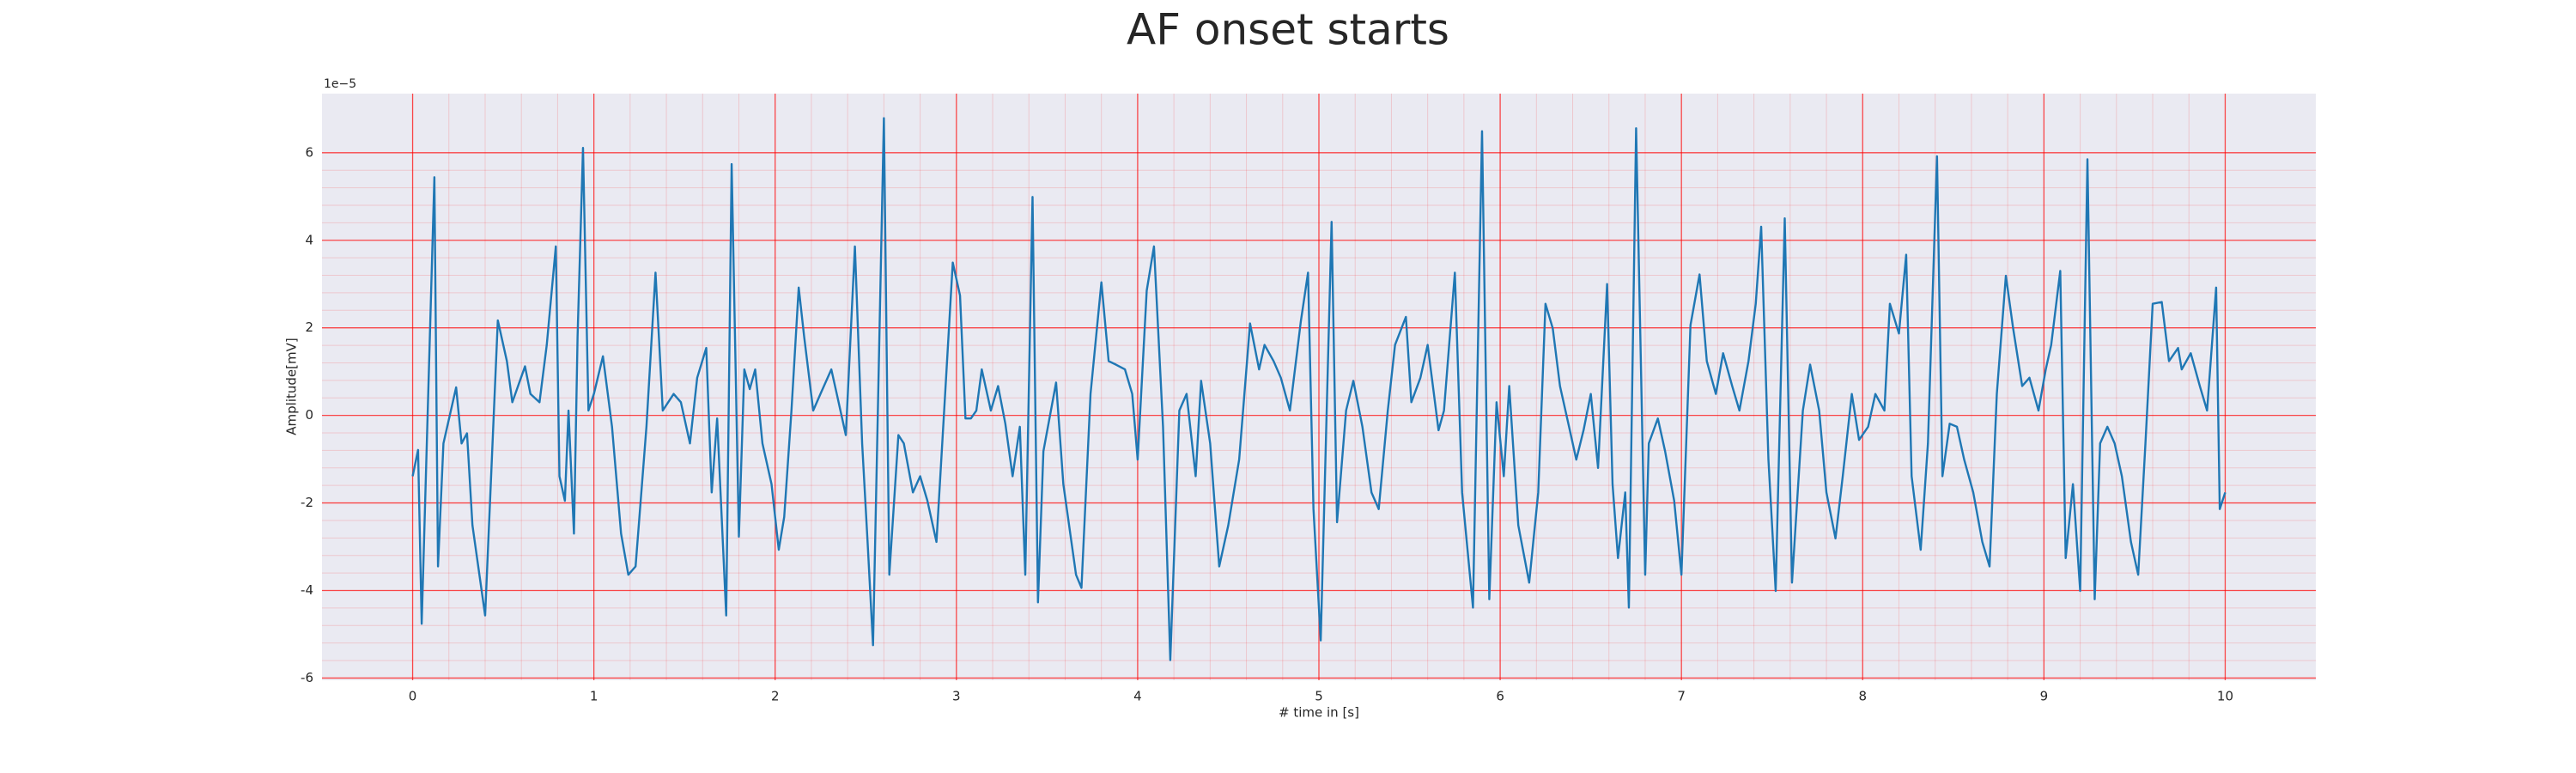 The height and width of the screenshot is (773, 2576). I want to click on x-tick-label: 3, so click(957, 696).